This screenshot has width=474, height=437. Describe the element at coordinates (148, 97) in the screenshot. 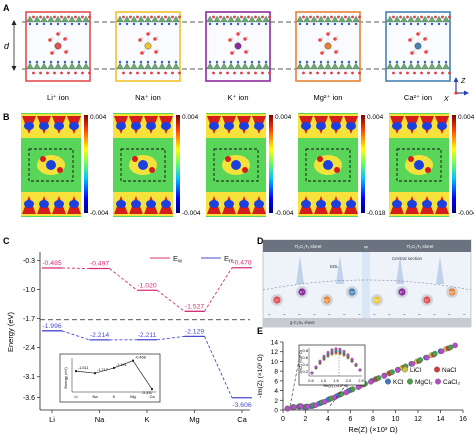

I see `ion-label-1: Na⁺ ion` at that location.